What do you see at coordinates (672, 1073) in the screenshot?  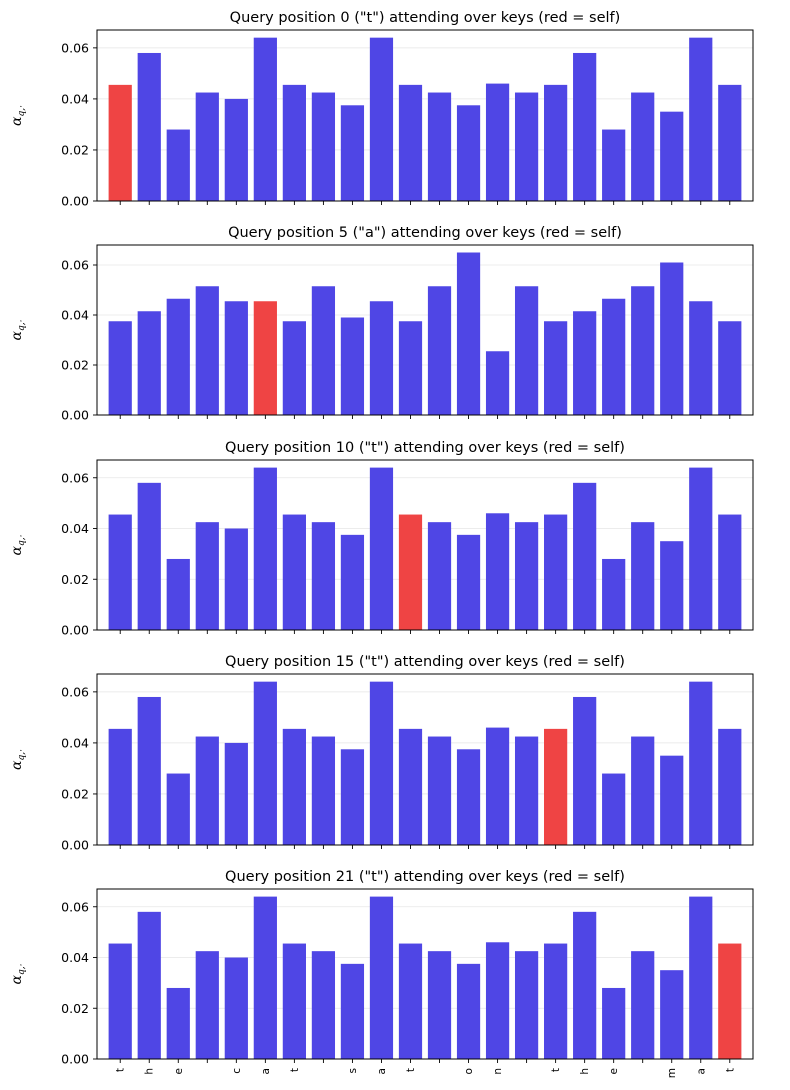 I see `x-tick-label: m` at bounding box center [672, 1073].